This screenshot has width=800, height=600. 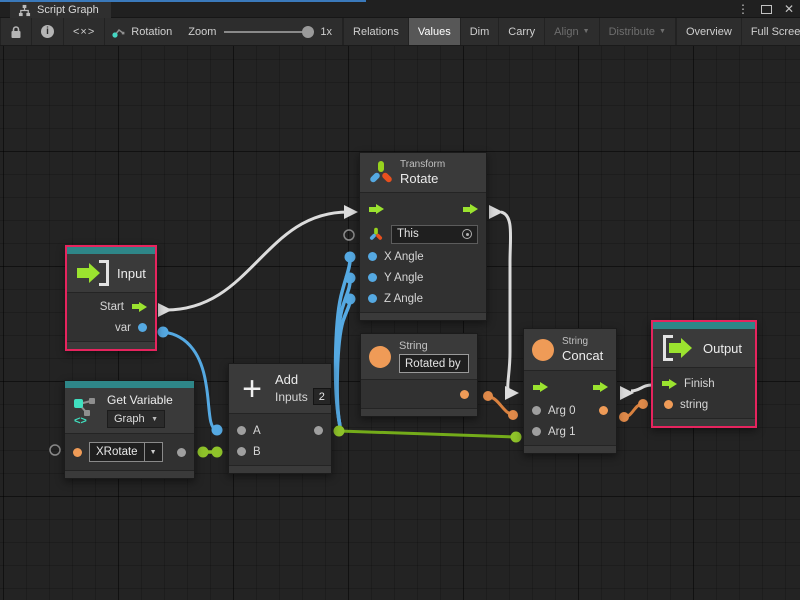 I want to click on port-finish-flow-arrow, so click(x=669, y=383).